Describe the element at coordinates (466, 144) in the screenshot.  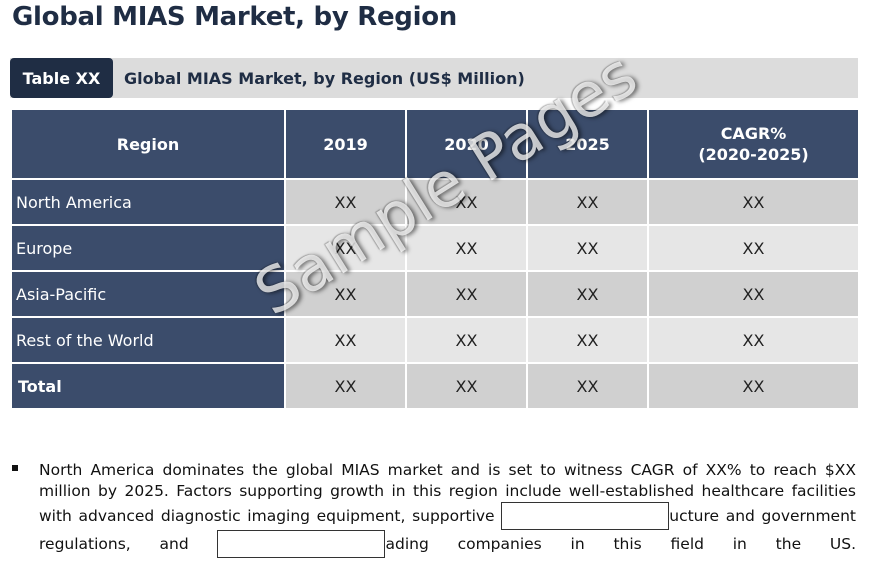
I see `header-2020: 2020` at that location.